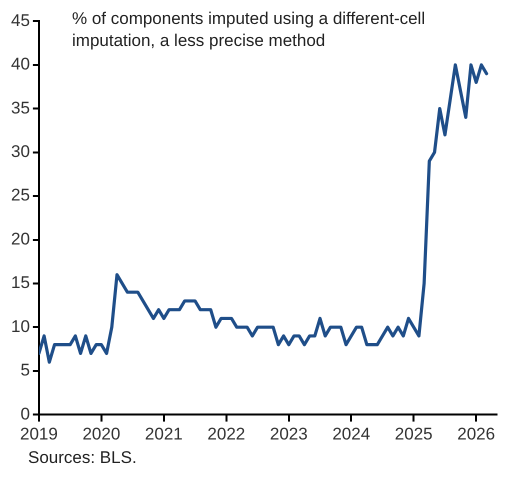 The height and width of the screenshot is (479, 519). I want to click on y-tick-label: 5, so click(25, 370).